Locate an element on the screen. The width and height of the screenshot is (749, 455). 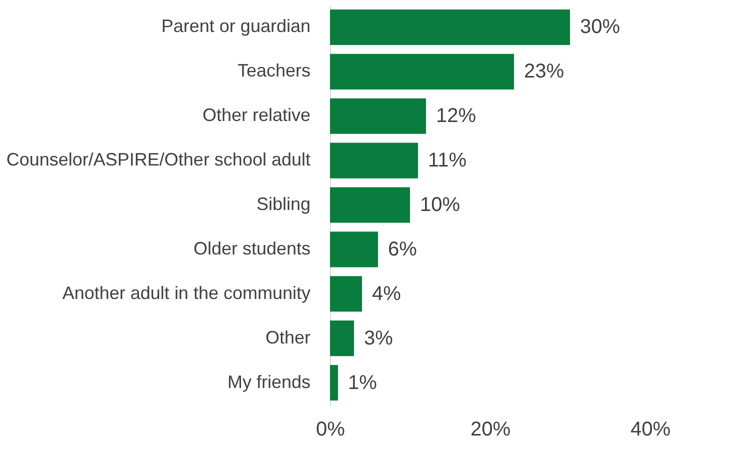
y-tick-label: Another adult in the community is located at coordinates (186, 292).